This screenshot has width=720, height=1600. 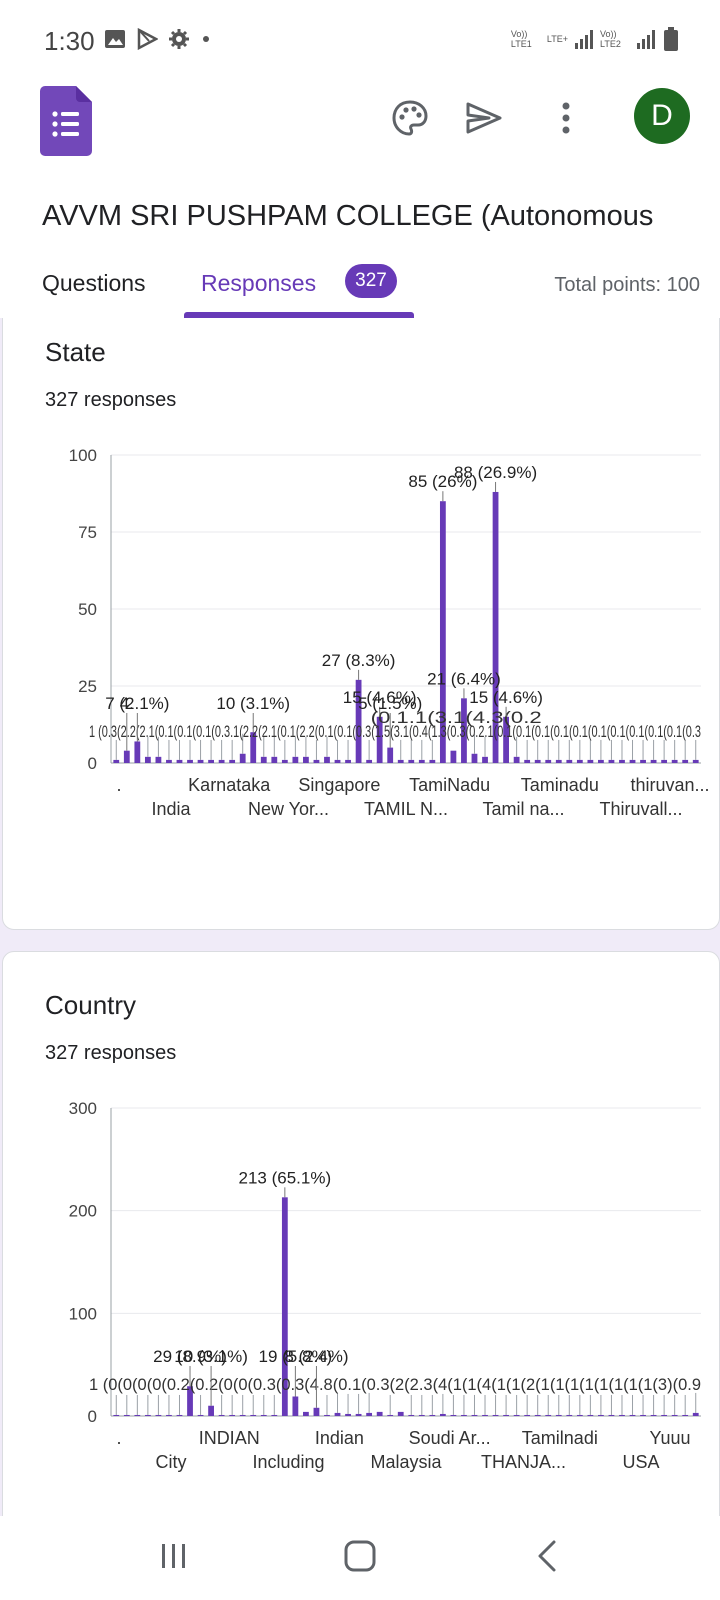 I want to click on settings-icon, so click(x=179, y=39).